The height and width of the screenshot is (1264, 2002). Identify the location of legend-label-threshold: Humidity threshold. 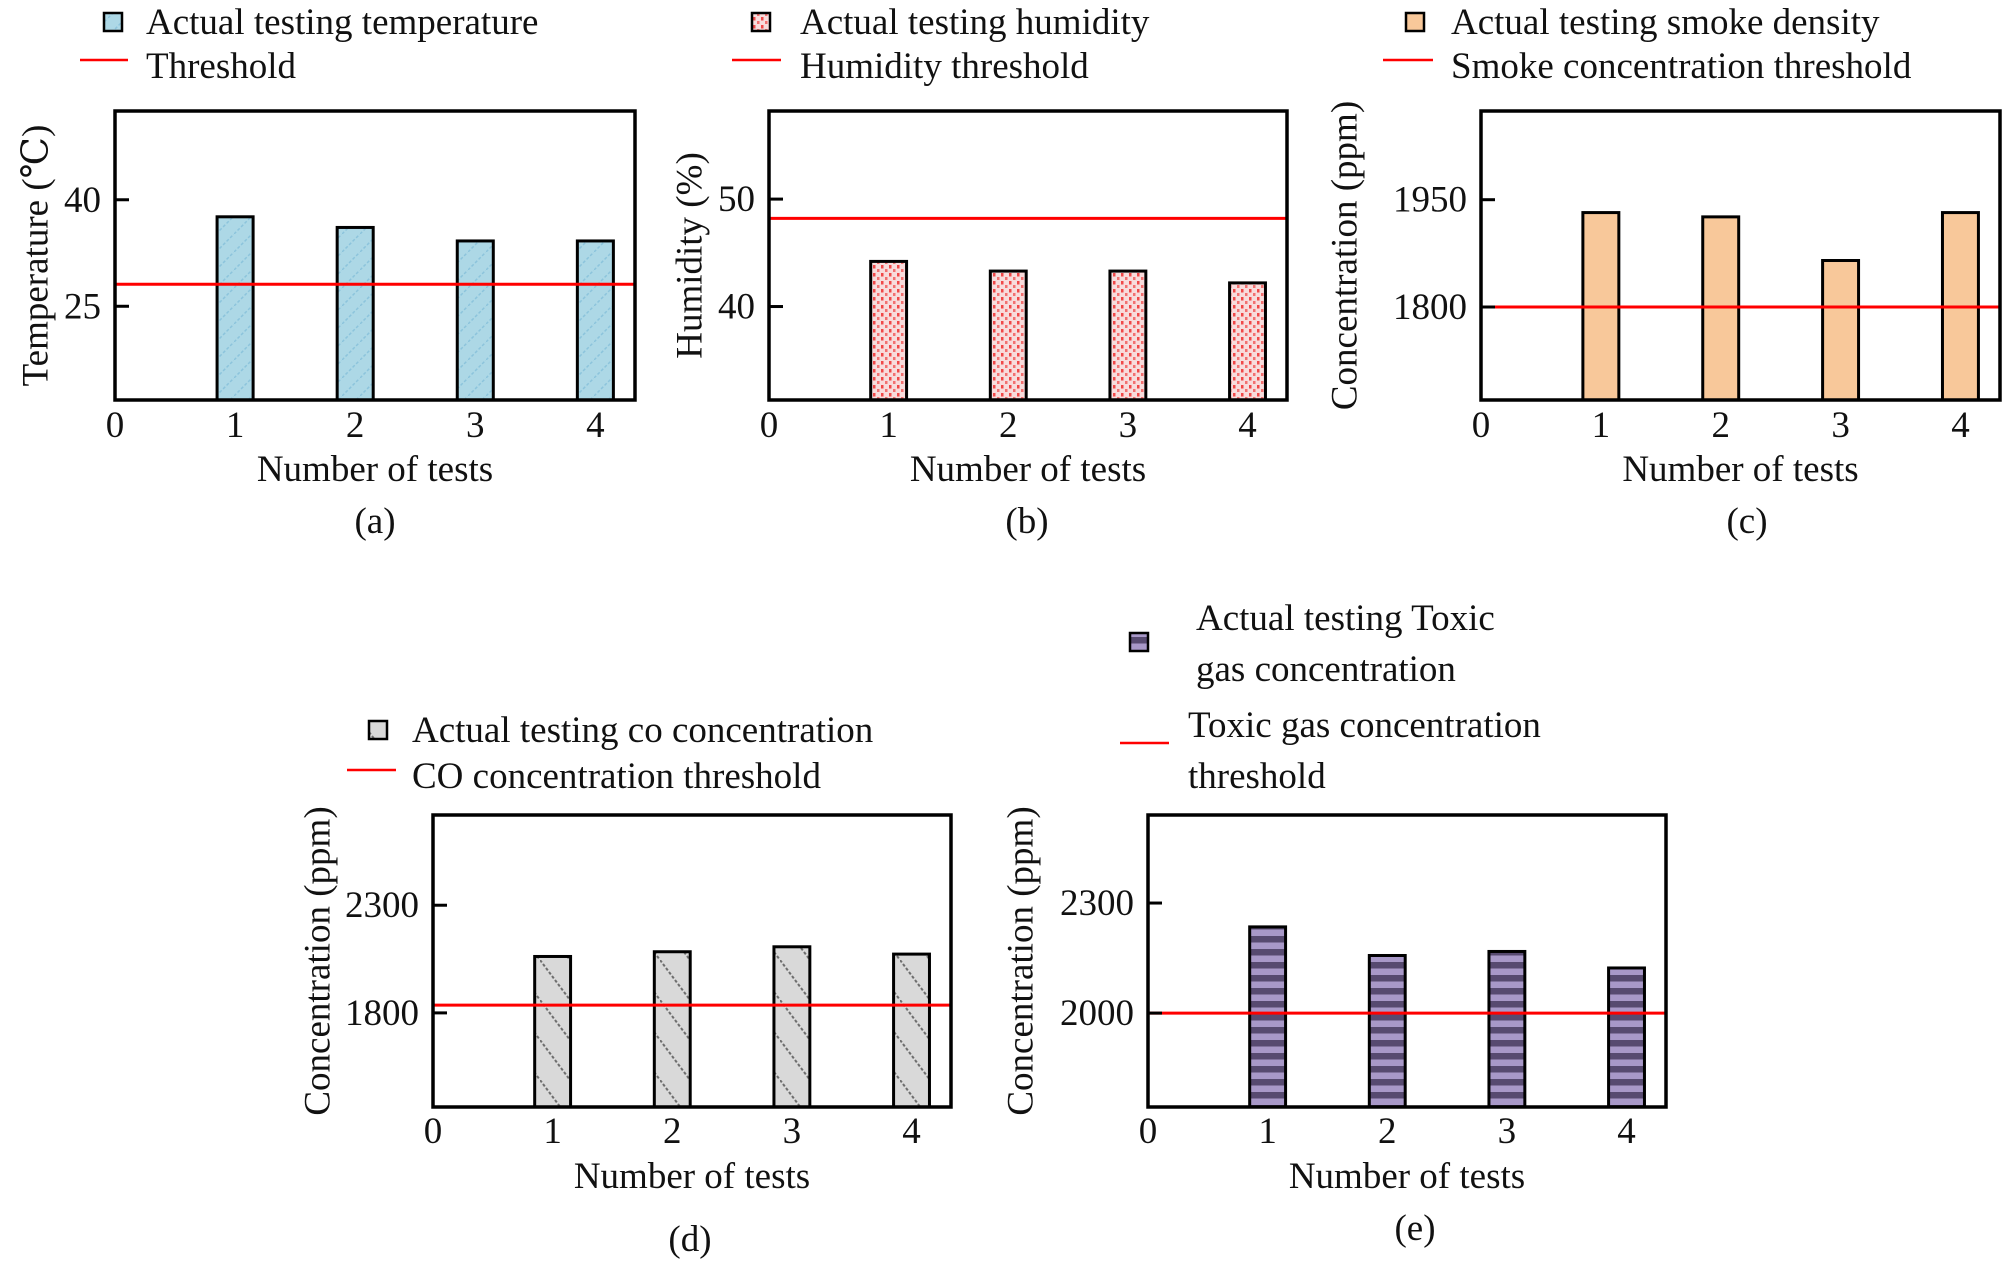
(944, 66).